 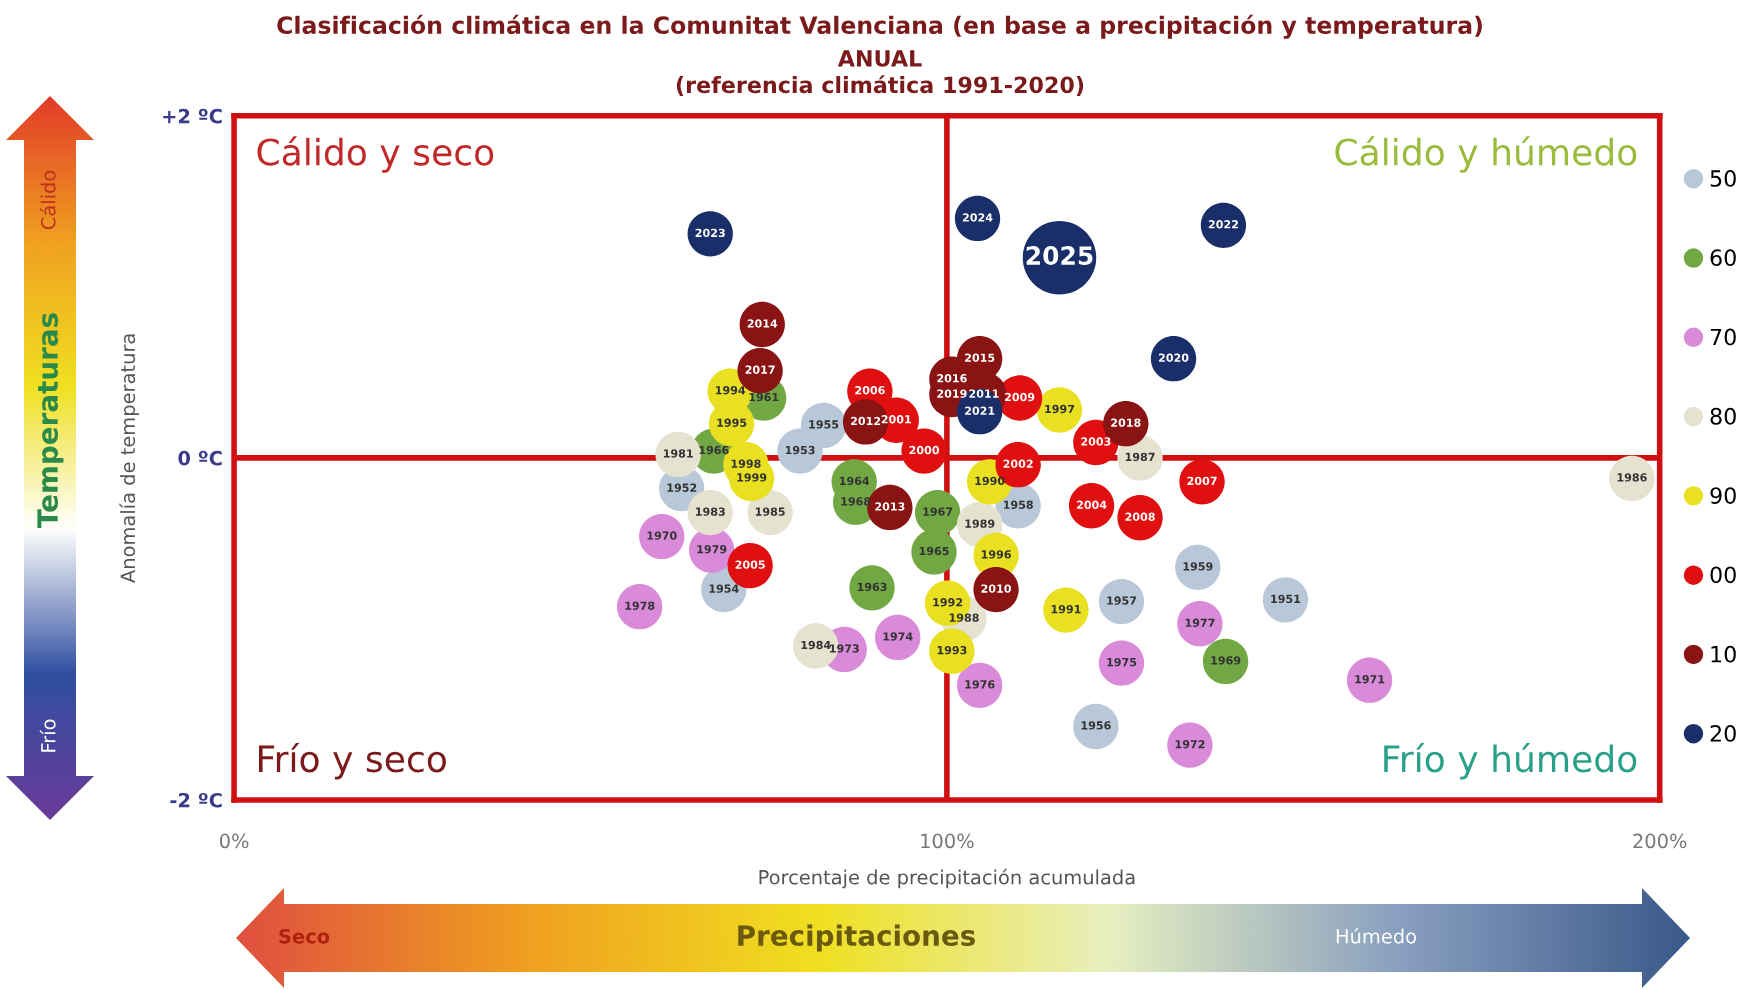 I want to click on legend-label: 10, so click(x=1723, y=654).